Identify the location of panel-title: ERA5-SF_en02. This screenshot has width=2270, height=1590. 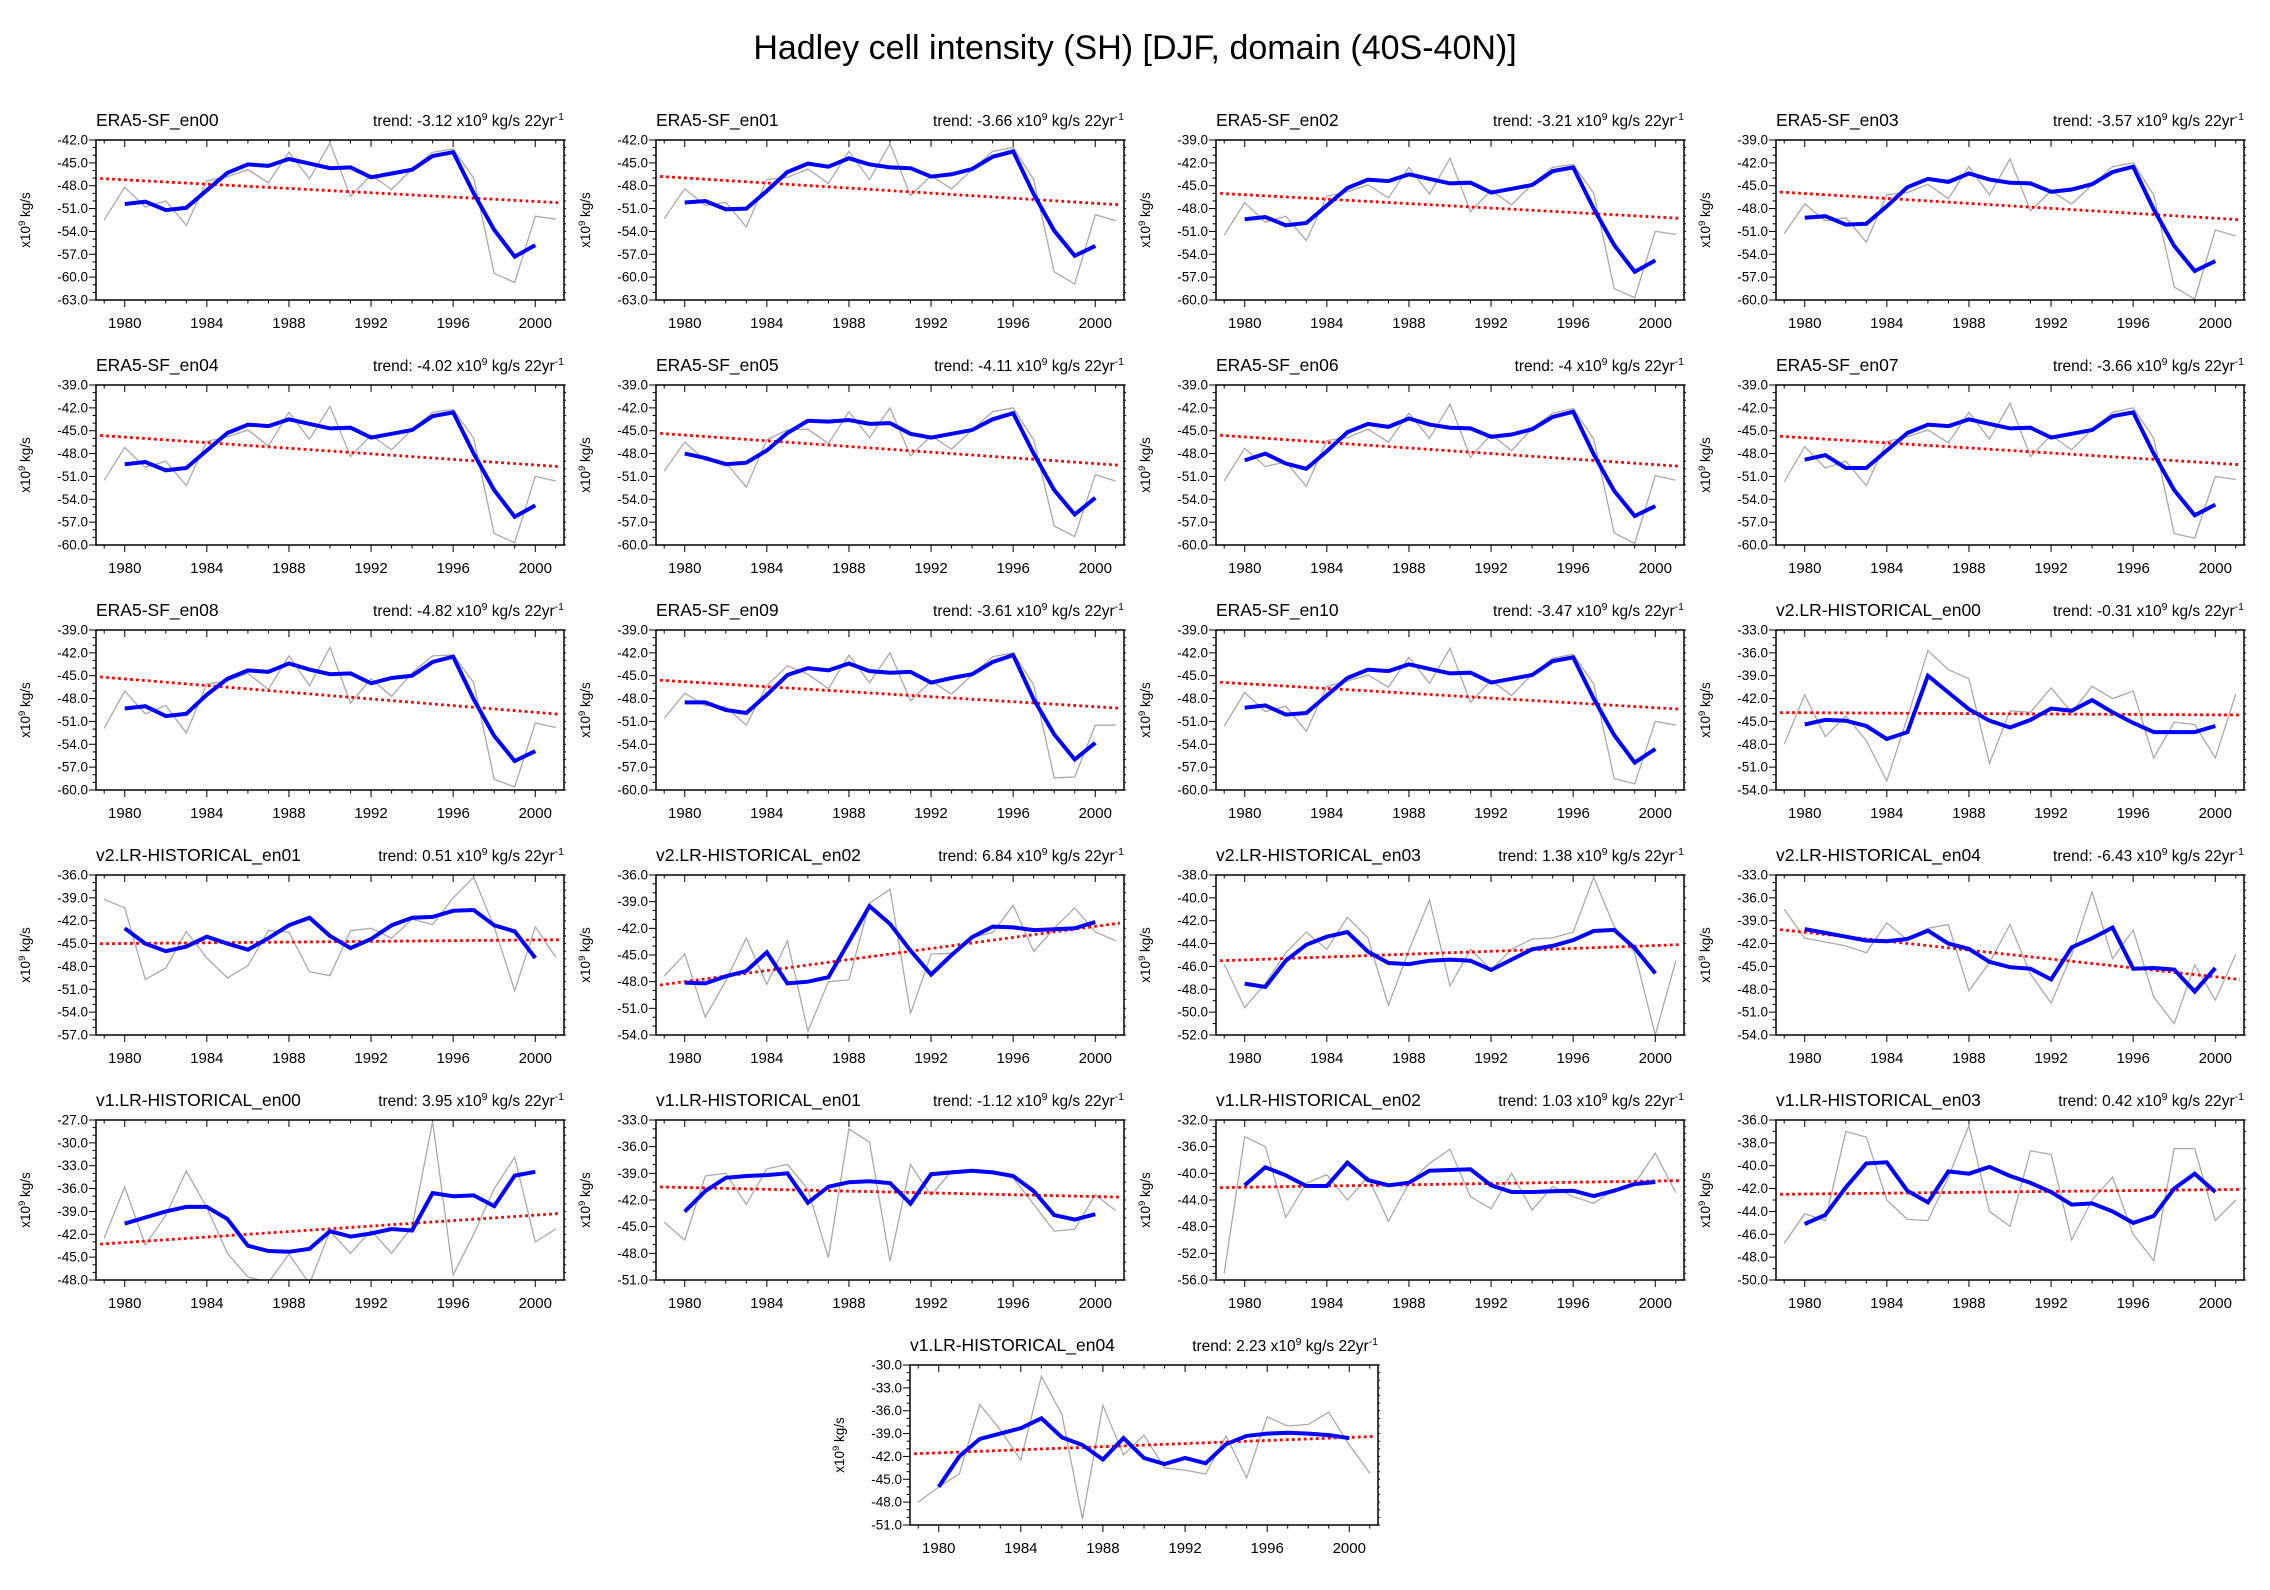
(1277, 120).